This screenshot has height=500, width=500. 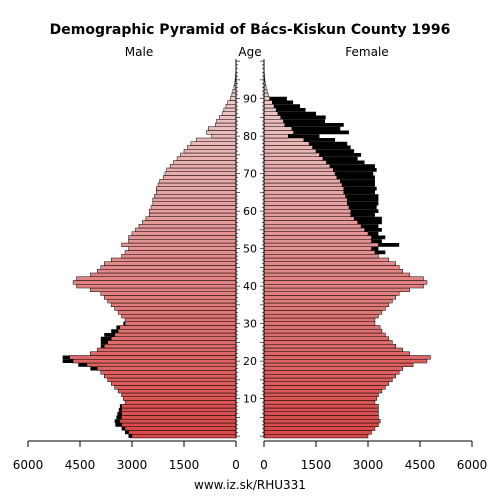 What do you see at coordinates (264, 465) in the screenshot?
I see `x-tick-label-5: 0` at bounding box center [264, 465].